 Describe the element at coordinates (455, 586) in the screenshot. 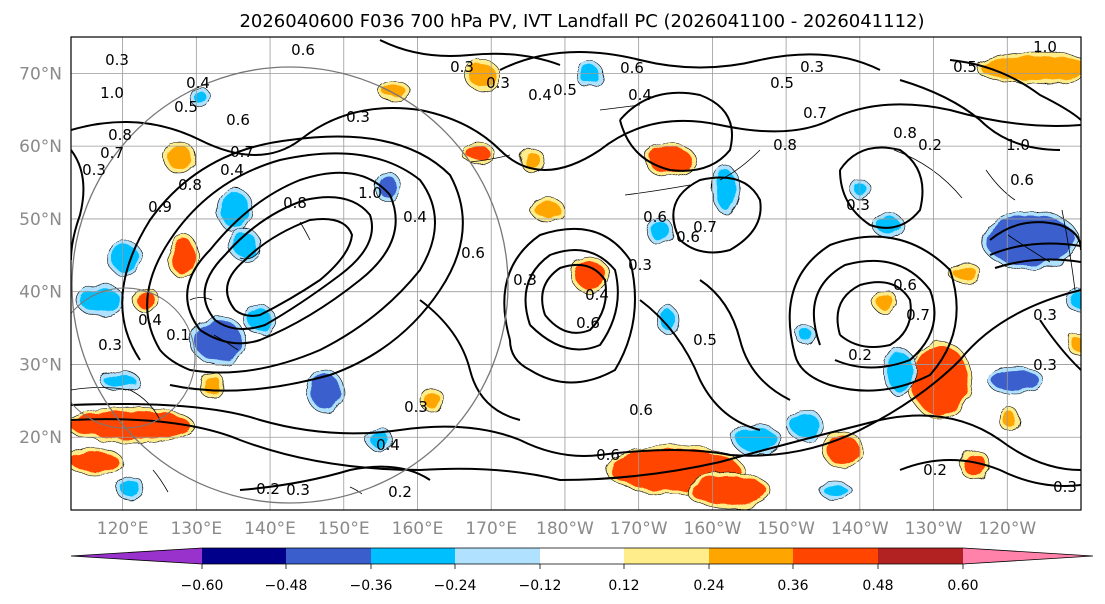

I see `colorbar-tick-label: −0.24` at that location.